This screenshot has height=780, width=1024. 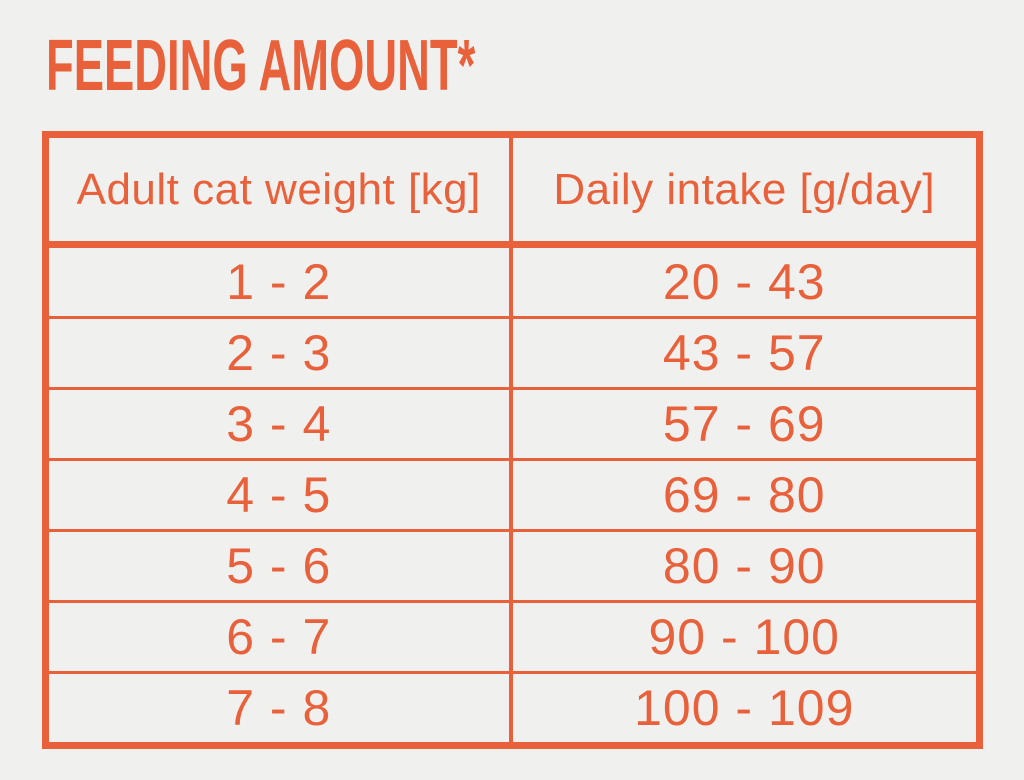 I want to click on weight-cell: 5 - 6, so click(x=281, y=564).